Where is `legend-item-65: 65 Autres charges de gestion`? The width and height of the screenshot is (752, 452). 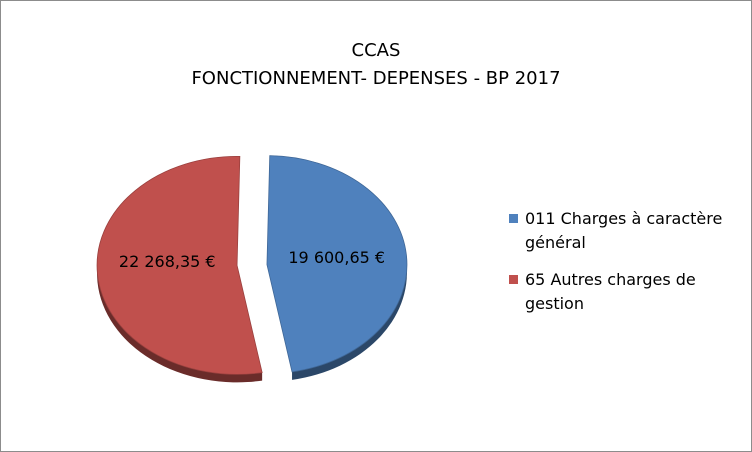 legend-item-65: 65 Autres charges de gestion is located at coordinates (625, 292).